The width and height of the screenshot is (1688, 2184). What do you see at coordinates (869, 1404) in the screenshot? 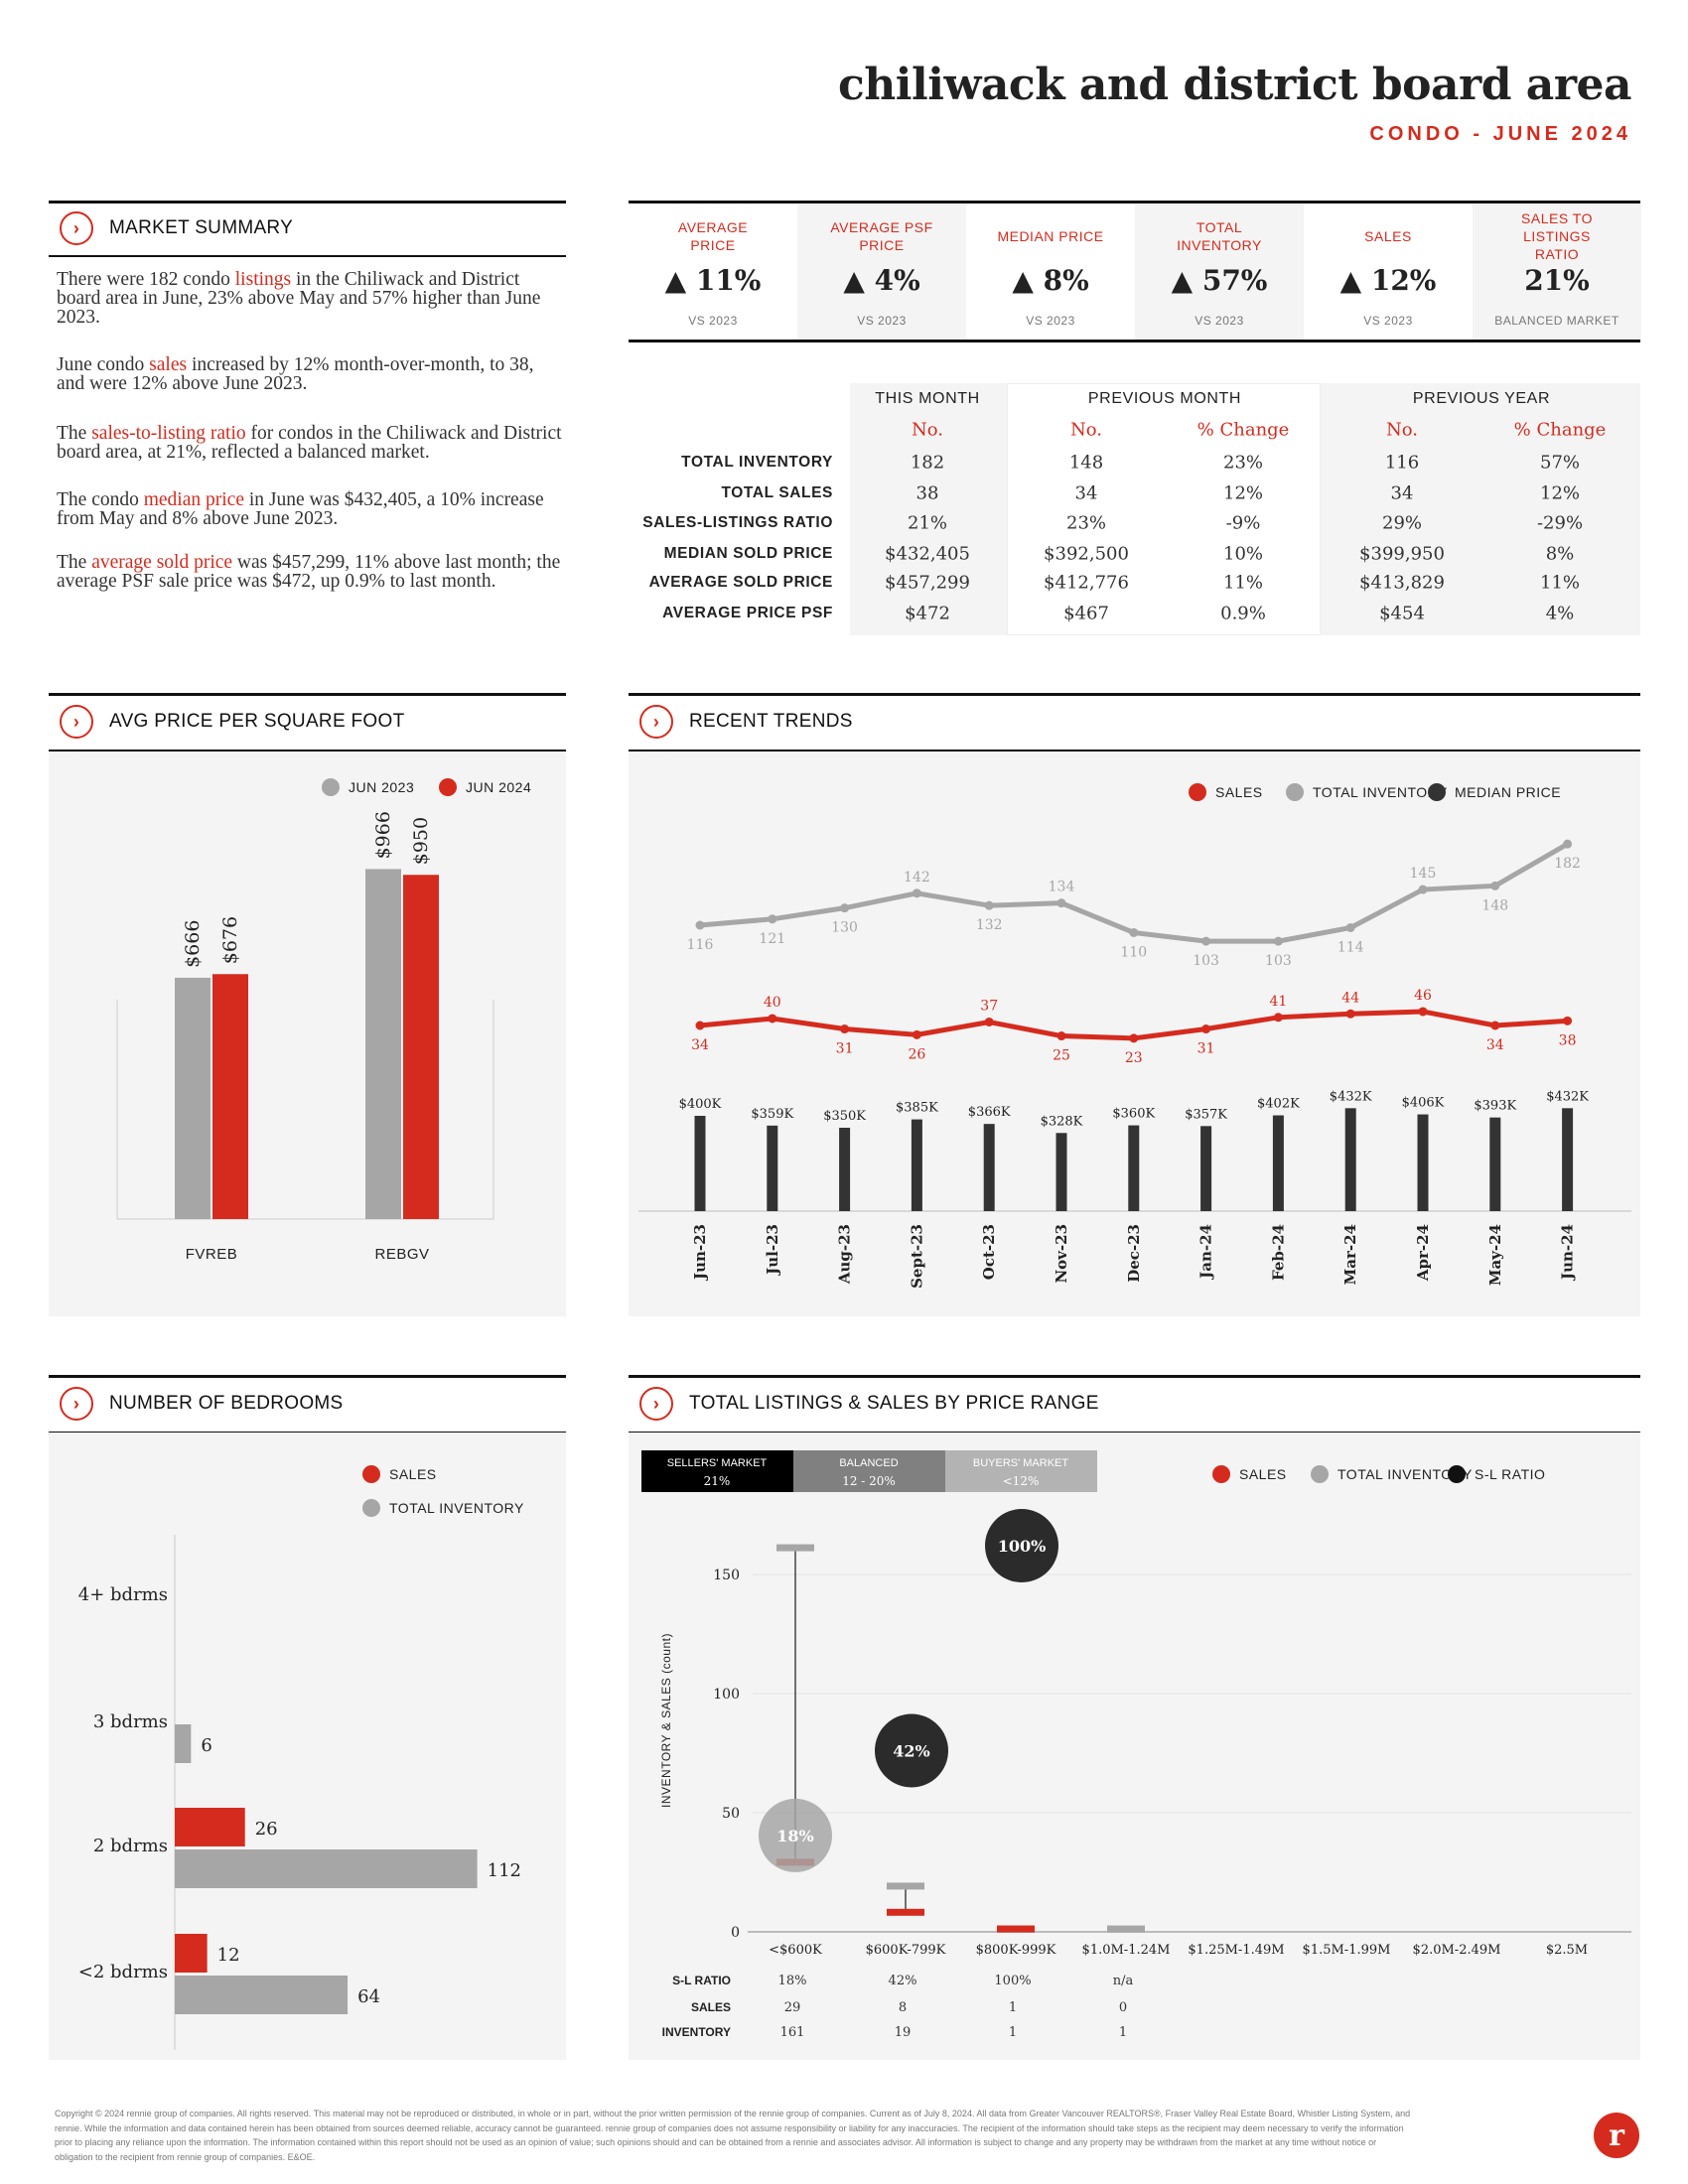
I see `section-header-price-range: › TOTAL LISTINGS & SALES BY PRICE RANGE` at bounding box center [869, 1404].